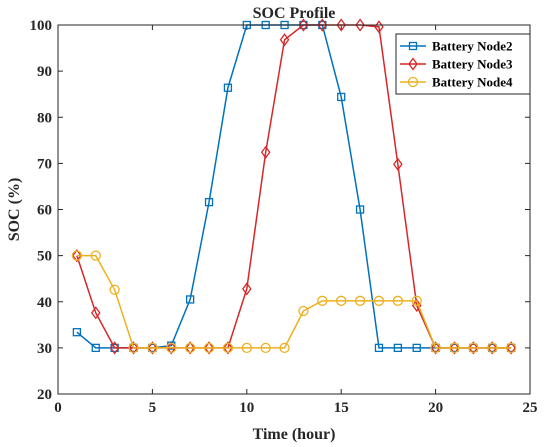 The width and height of the screenshot is (550, 447). What do you see at coordinates (44, 303) in the screenshot?
I see `y-tick-label: 40` at bounding box center [44, 303].